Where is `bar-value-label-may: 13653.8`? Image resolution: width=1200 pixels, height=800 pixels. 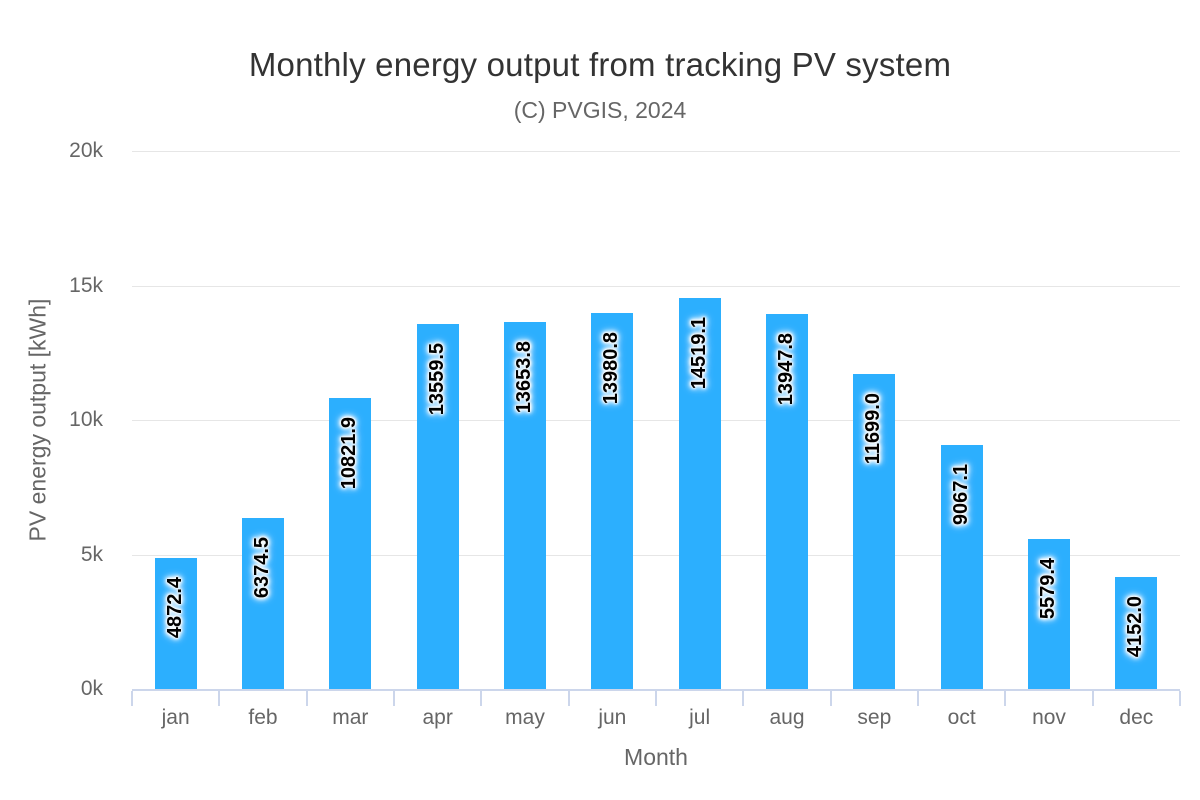 bar-value-label-may: 13653.8 is located at coordinates (524, 377).